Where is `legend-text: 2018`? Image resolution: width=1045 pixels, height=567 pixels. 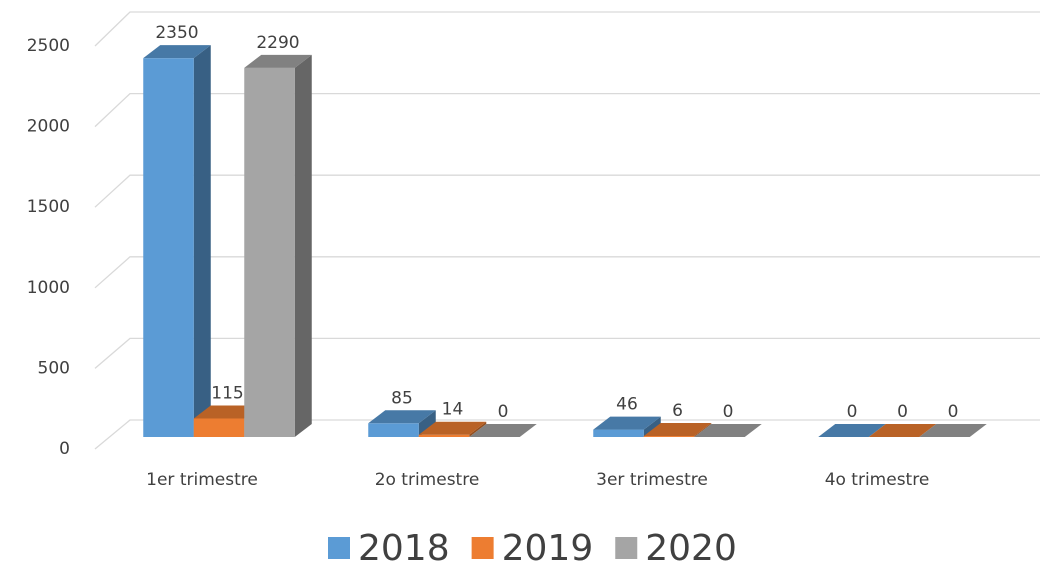 legend-text: 2018 is located at coordinates (404, 547).